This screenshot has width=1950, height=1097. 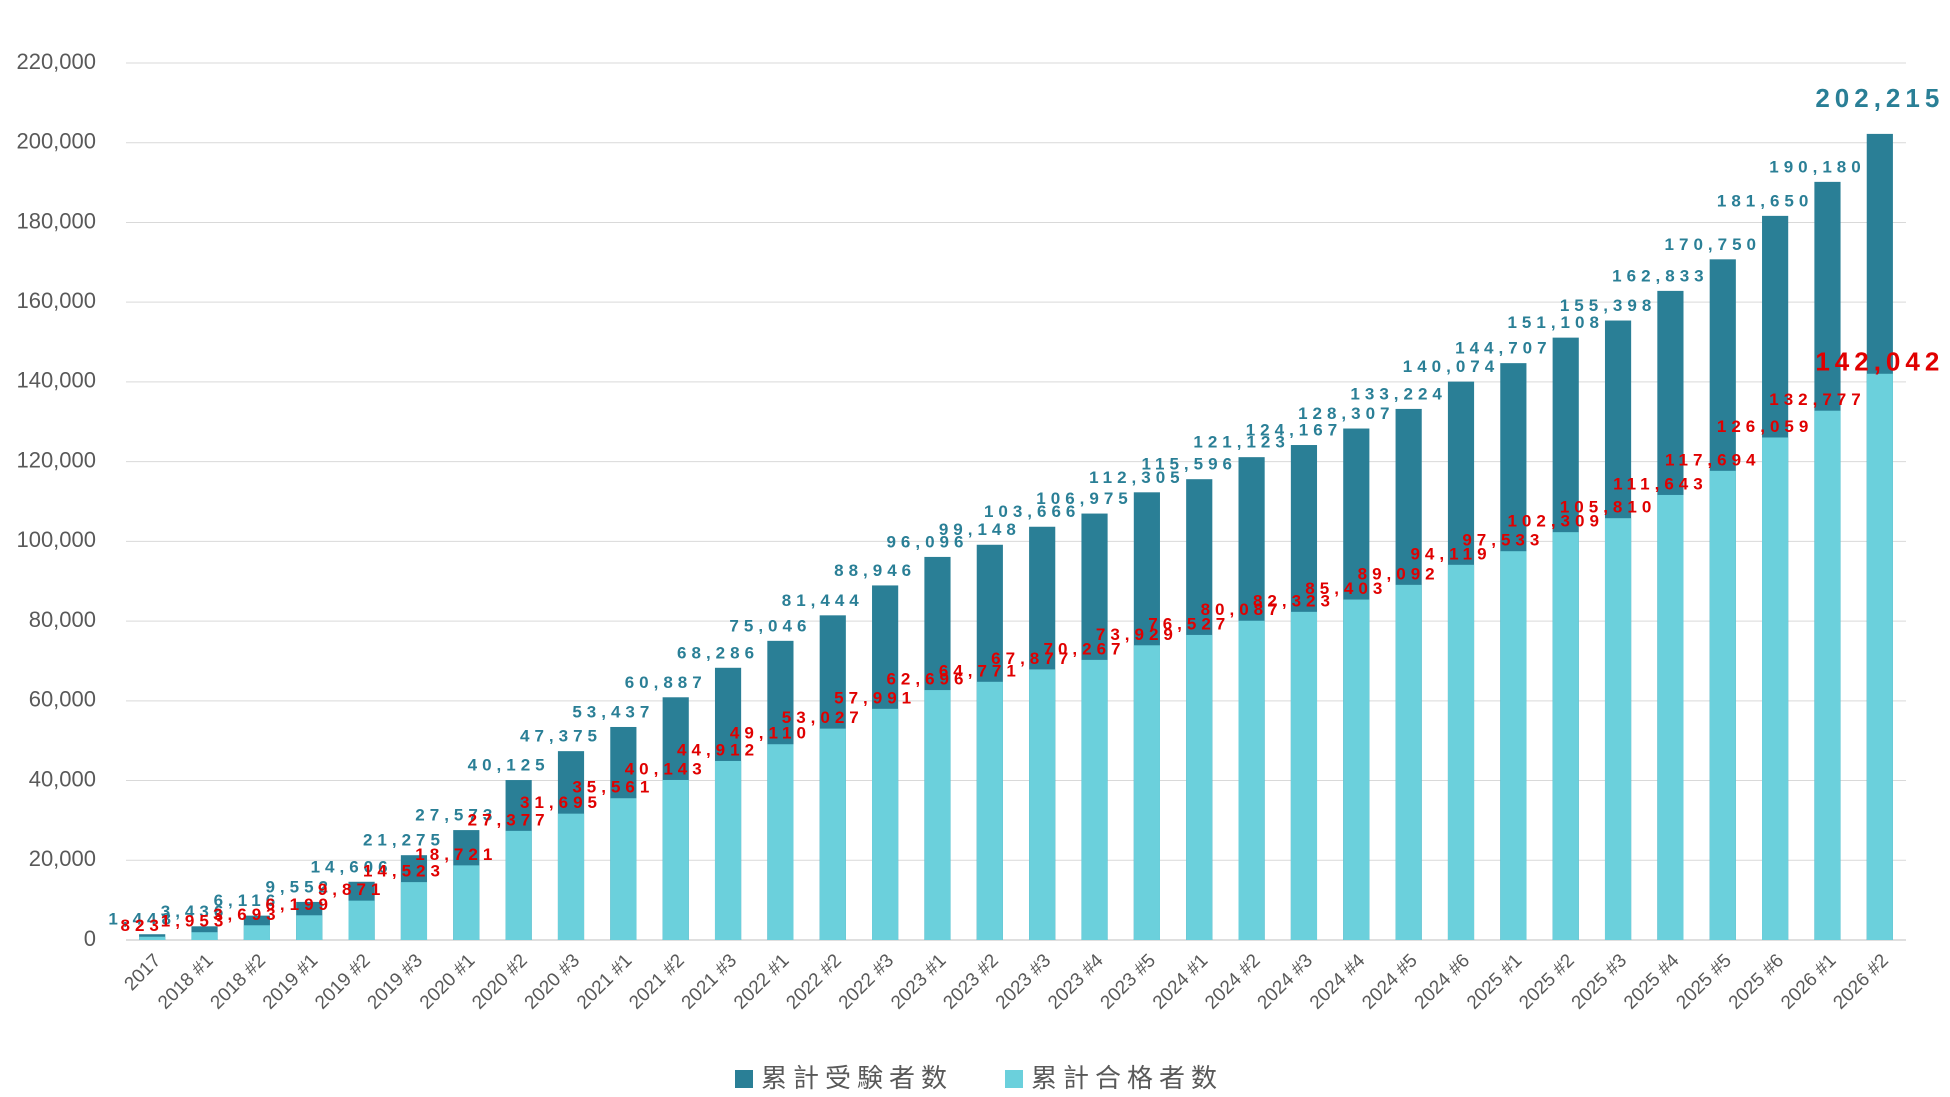 I want to click on x-tick-label: 2024 #1, so click(x=1180, y=981).